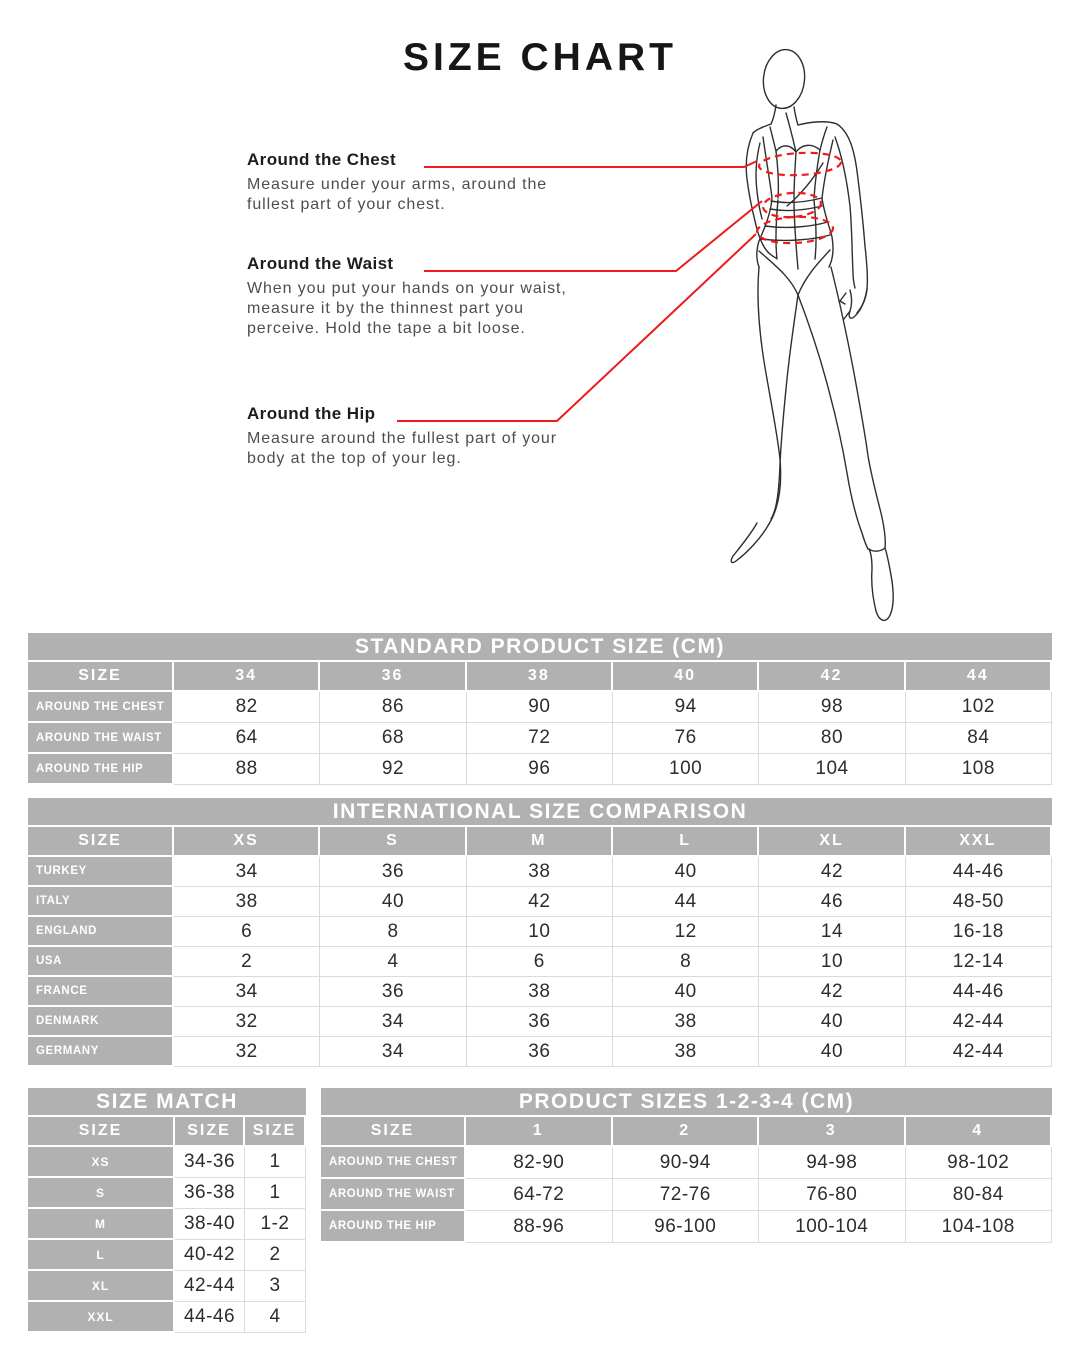 This screenshot has height=1350, width=1080. I want to click on size-value: 42-44, so click(210, 1286).